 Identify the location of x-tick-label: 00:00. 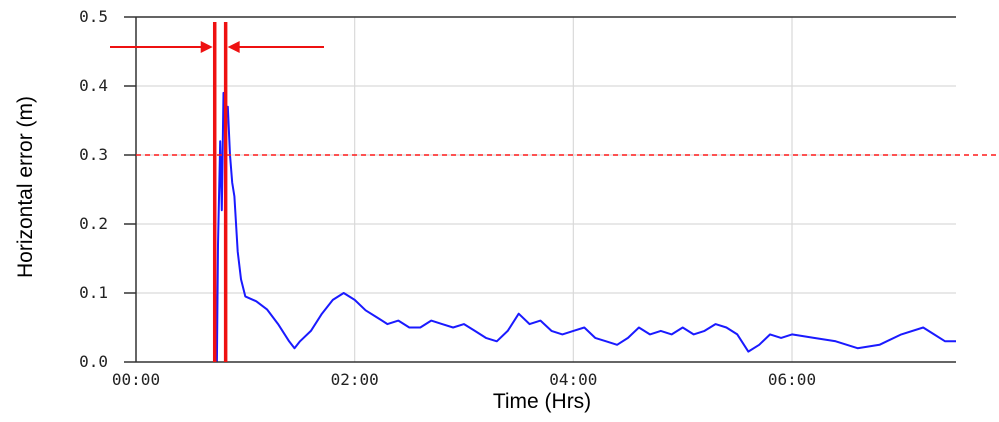
(136, 379).